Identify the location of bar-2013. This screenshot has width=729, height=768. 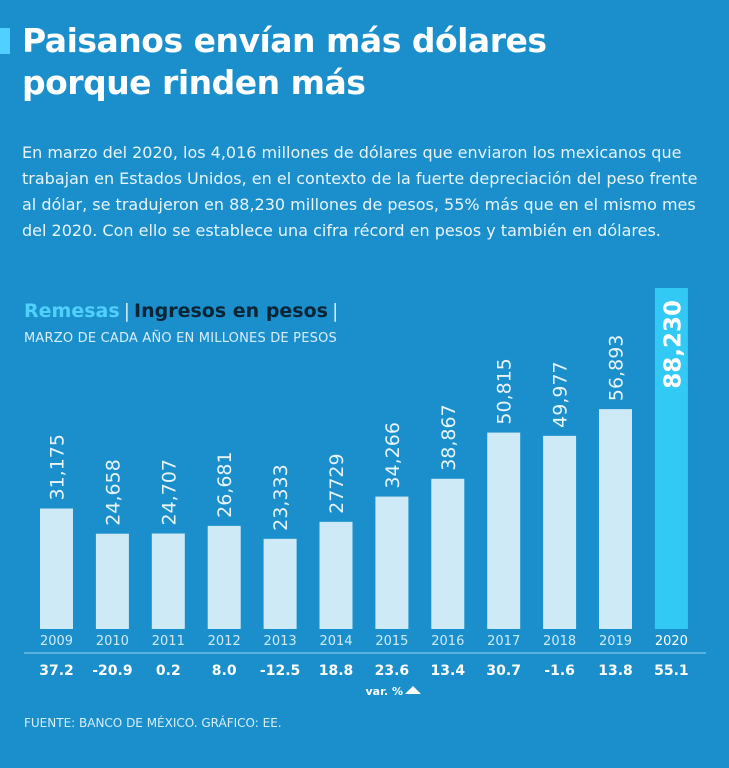
(280, 583).